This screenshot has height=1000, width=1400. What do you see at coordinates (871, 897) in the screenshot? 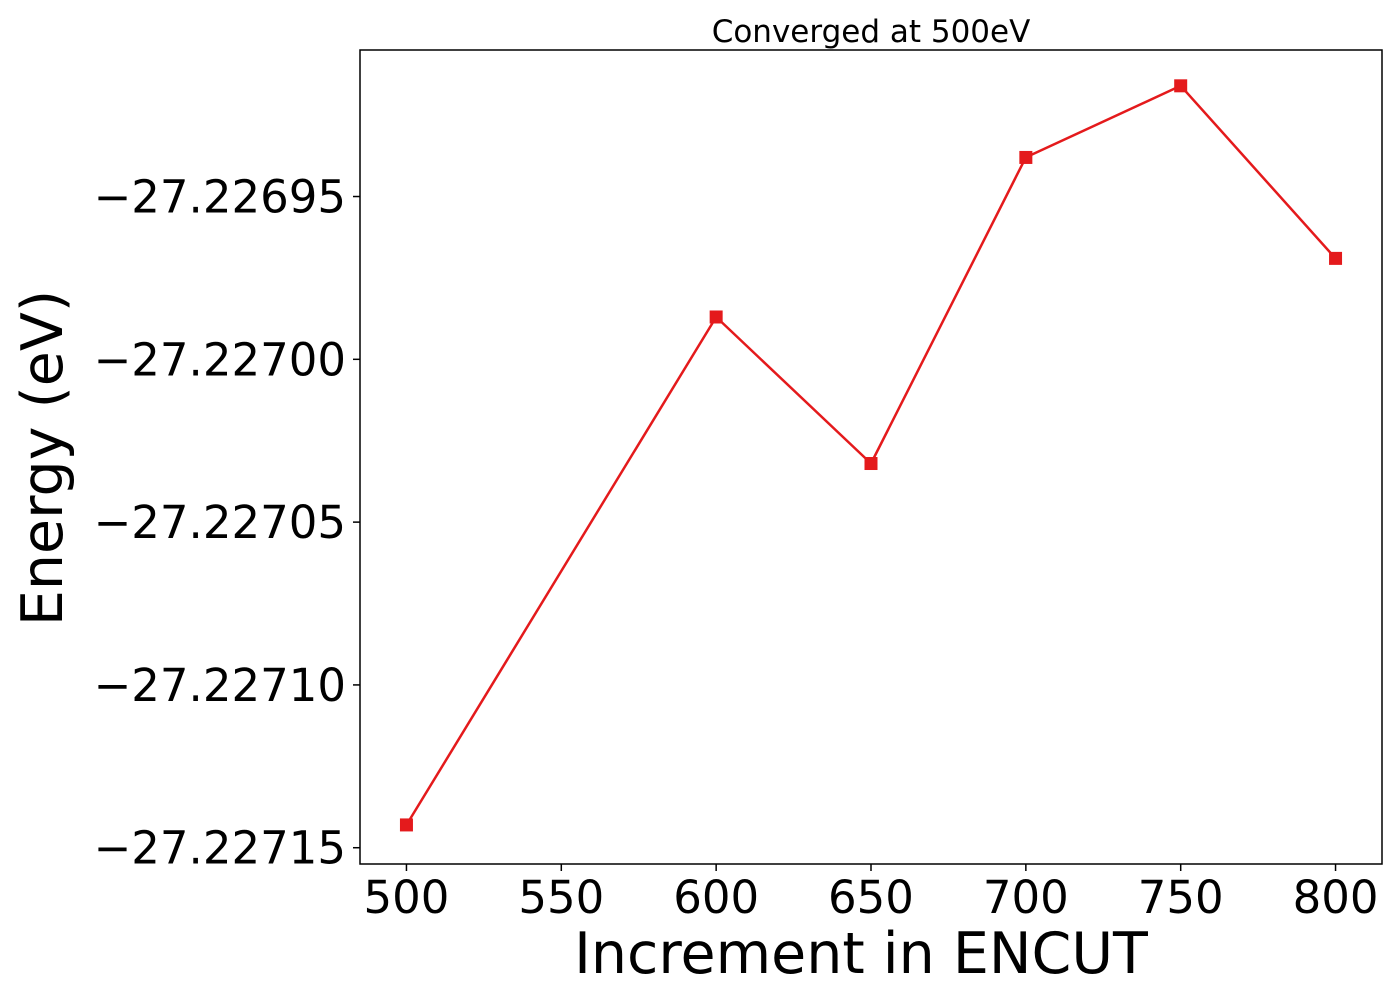
I see `x-tick-label: 650` at bounding box center [871, 897].